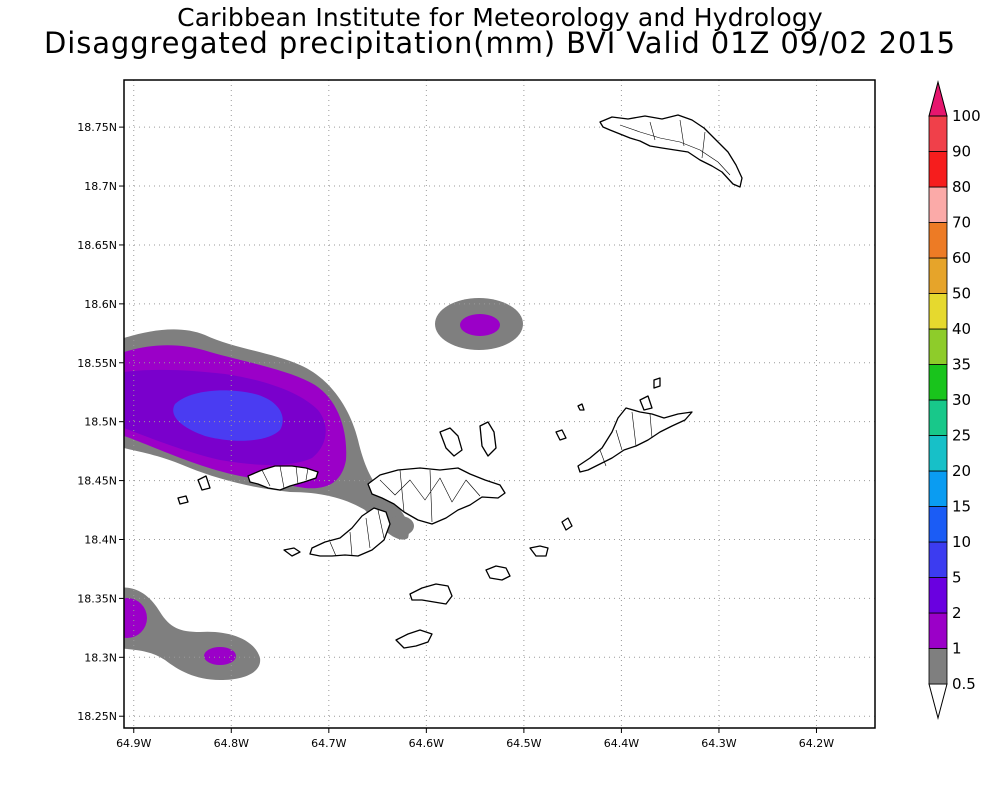  What do you see at coordinates (961, 542) in the screenshot?
I see `colorbar-label: 10` at bounding box center [961, 542].